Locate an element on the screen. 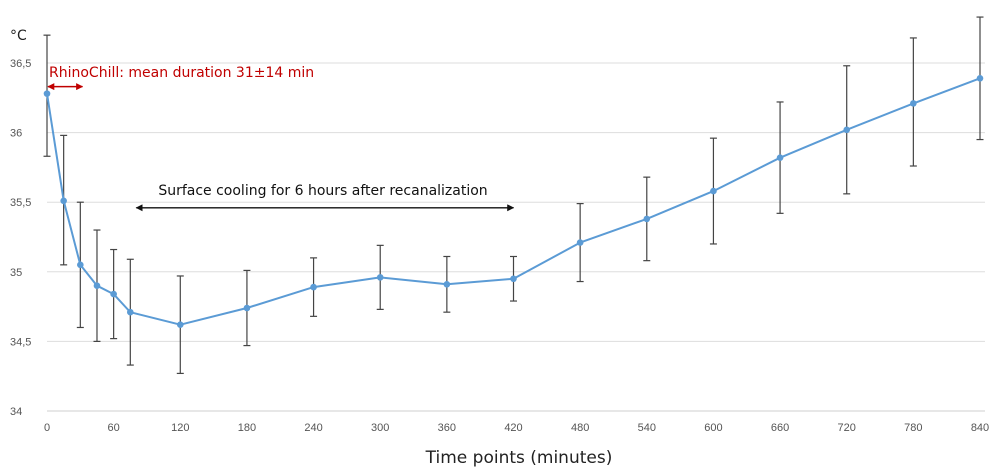 The width and height of the screenshot is (995, 467). x-tick-label: 480 is located at coordinates (580, 428).